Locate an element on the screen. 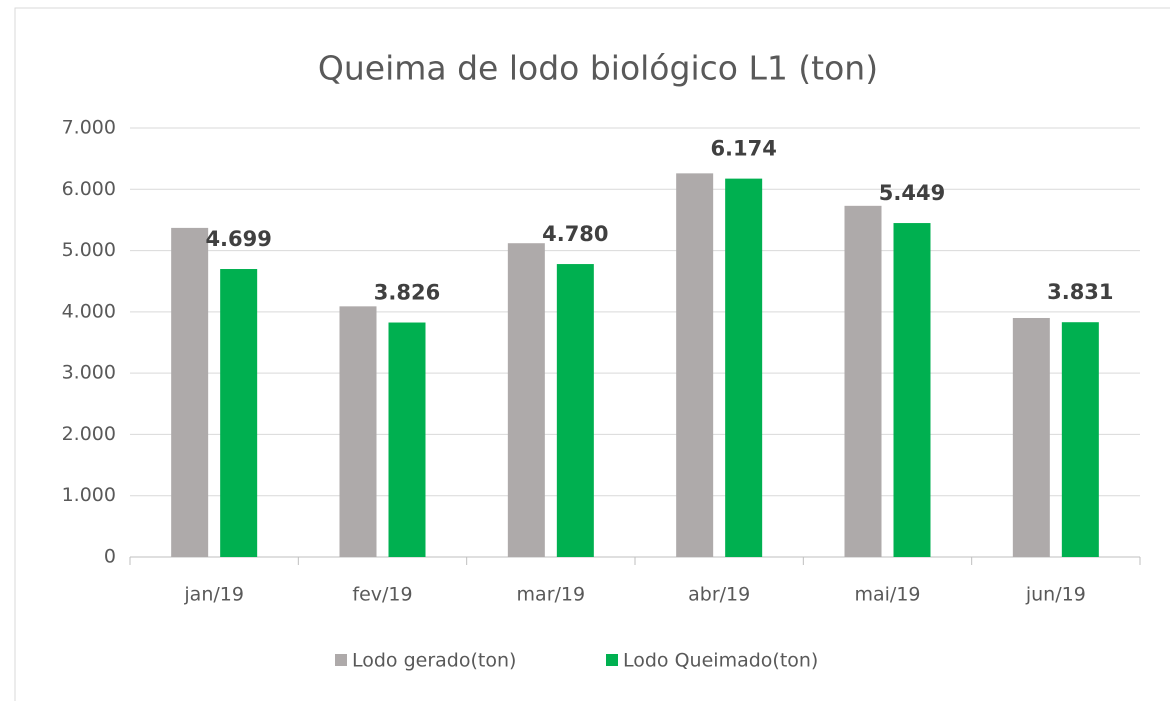 The height and width of the screenshot is (701, 1170). value-label: 6.174 is located at coordinates (743, 149).